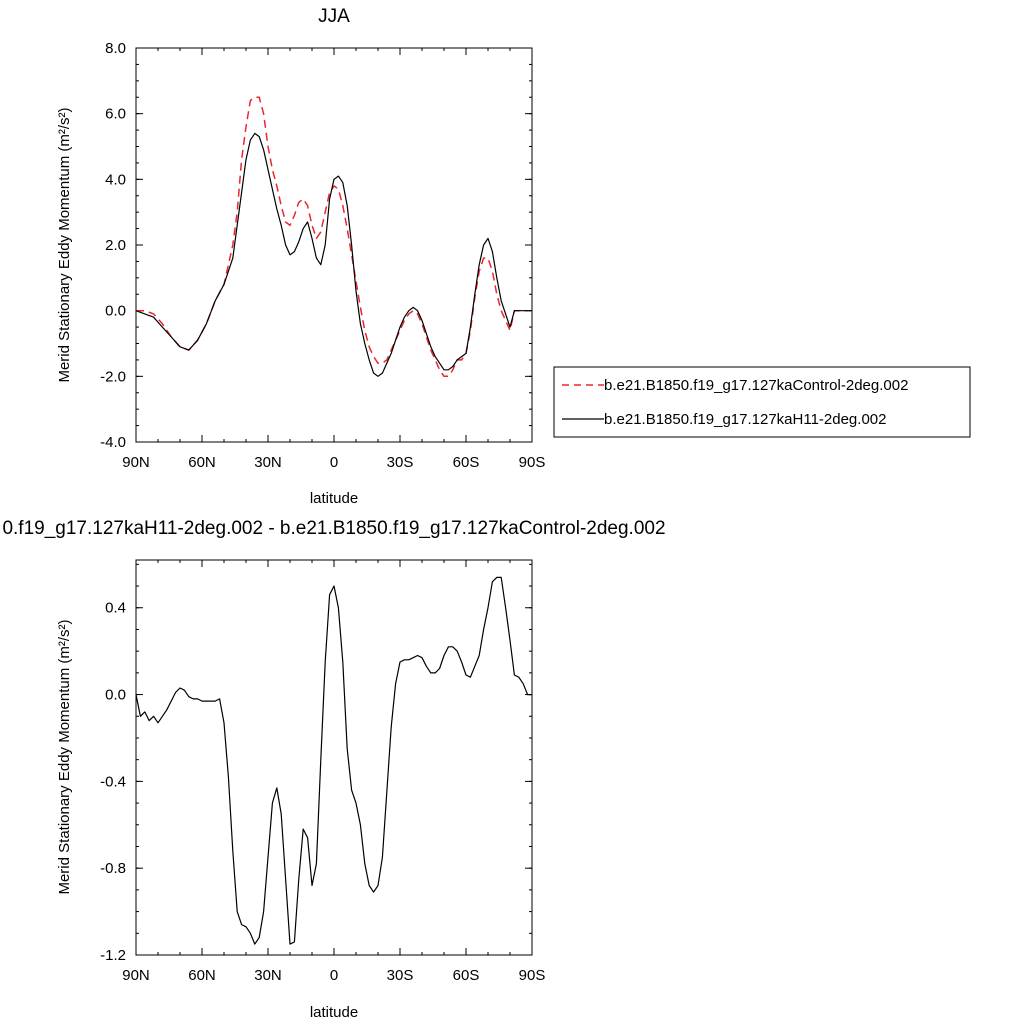  I want to click on top-ytick-label: 6.0, so click(115, 114).